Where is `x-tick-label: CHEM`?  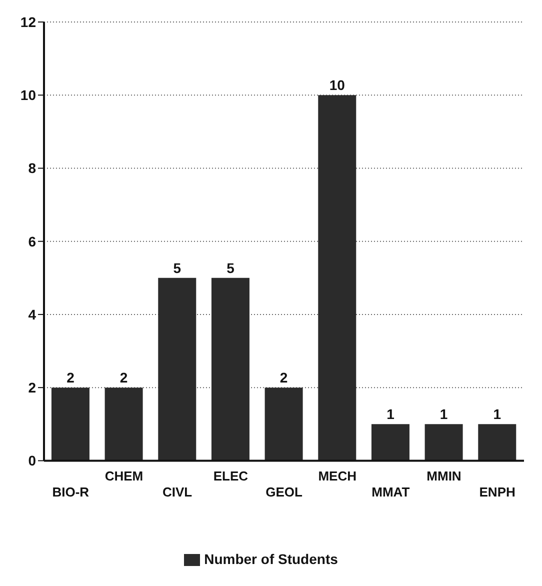 x-tick-label: CHEM is located at coordinates (124, 476).